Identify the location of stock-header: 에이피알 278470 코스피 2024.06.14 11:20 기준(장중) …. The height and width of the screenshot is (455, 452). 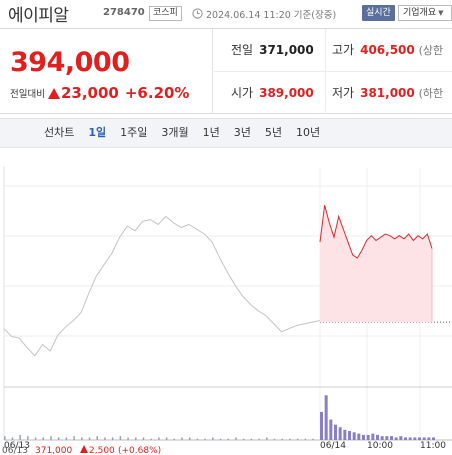
(226, 14).